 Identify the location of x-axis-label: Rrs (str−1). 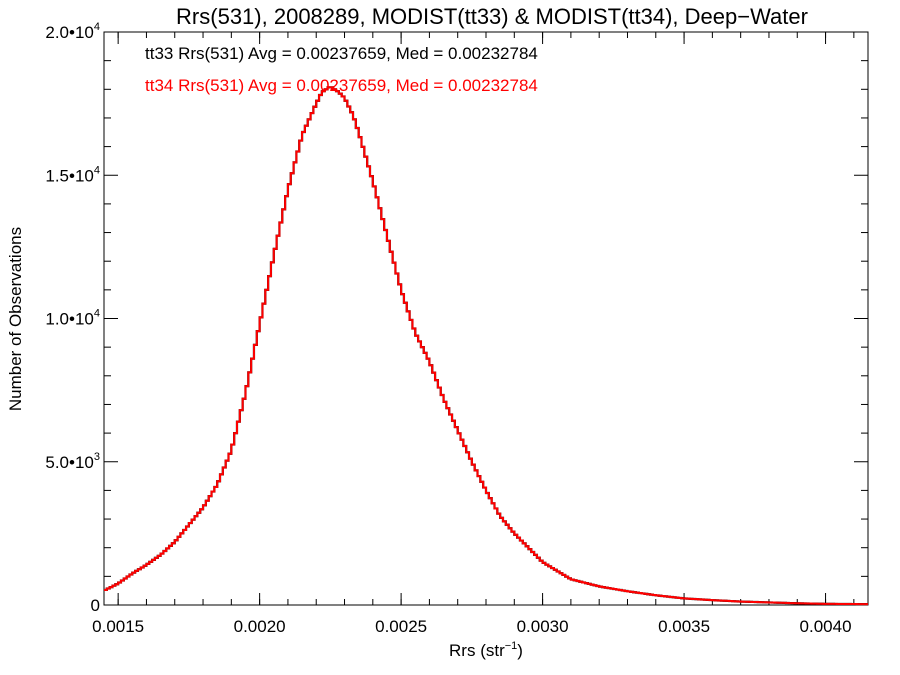
(486, 650).